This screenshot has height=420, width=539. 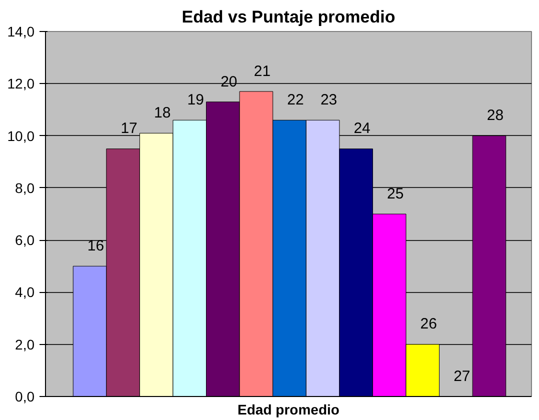 What do you see at coordinates (462, 376) in the screenshot?
I see `x-tick-label: 27` at bounding box center [462, 376].